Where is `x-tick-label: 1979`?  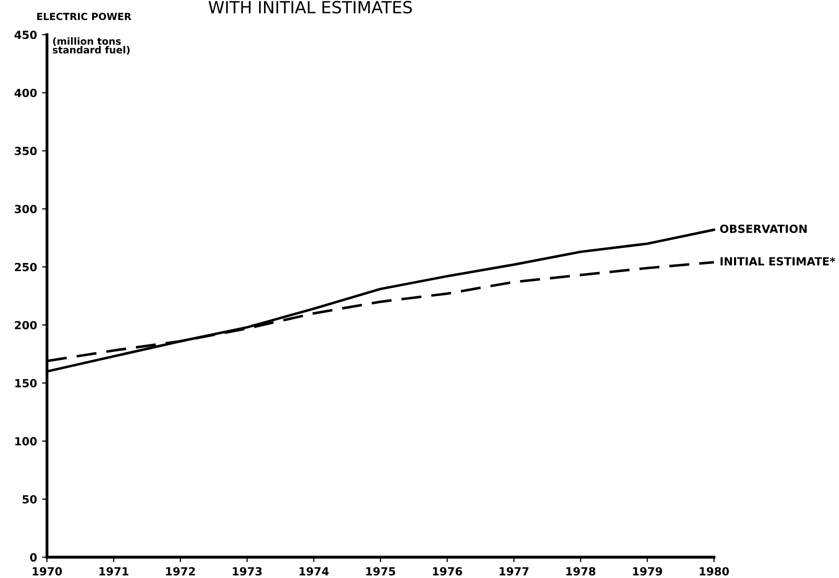
x-tick-label: 1979 is located at coordinates (647, 571).